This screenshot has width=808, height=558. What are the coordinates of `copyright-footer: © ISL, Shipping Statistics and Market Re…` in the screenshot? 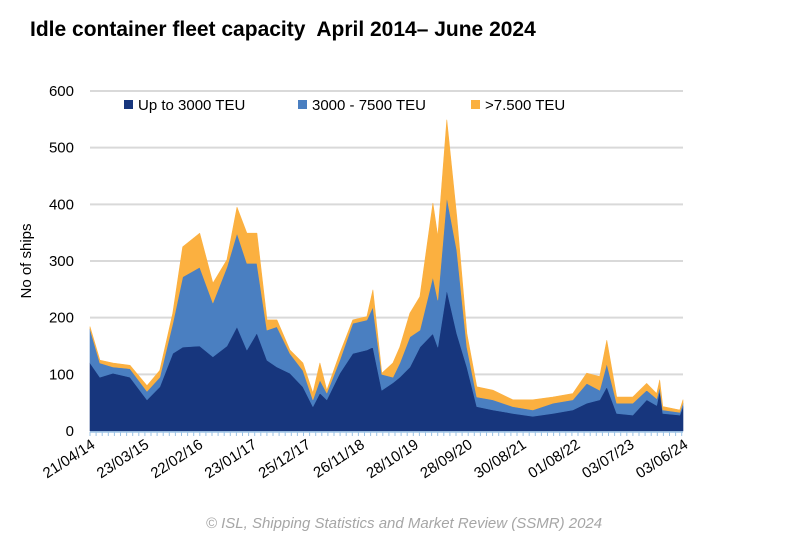 It's located at (404, 523).